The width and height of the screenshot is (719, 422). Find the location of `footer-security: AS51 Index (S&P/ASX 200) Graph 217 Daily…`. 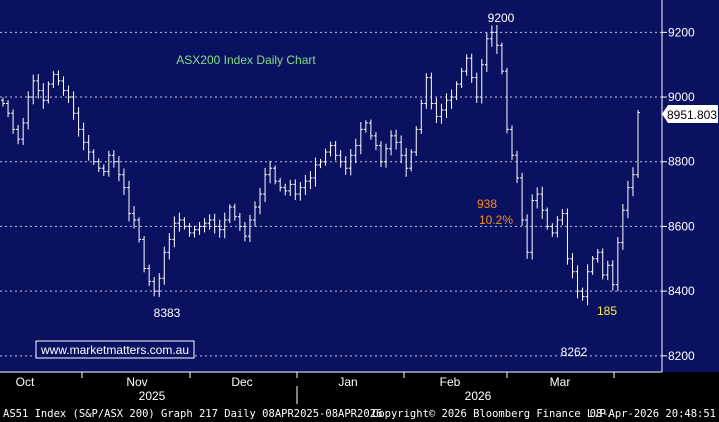

footer-security: AS51 Index (S&P/ASX 200) Graph 217 Daily… is located at coordinates (192, 414).